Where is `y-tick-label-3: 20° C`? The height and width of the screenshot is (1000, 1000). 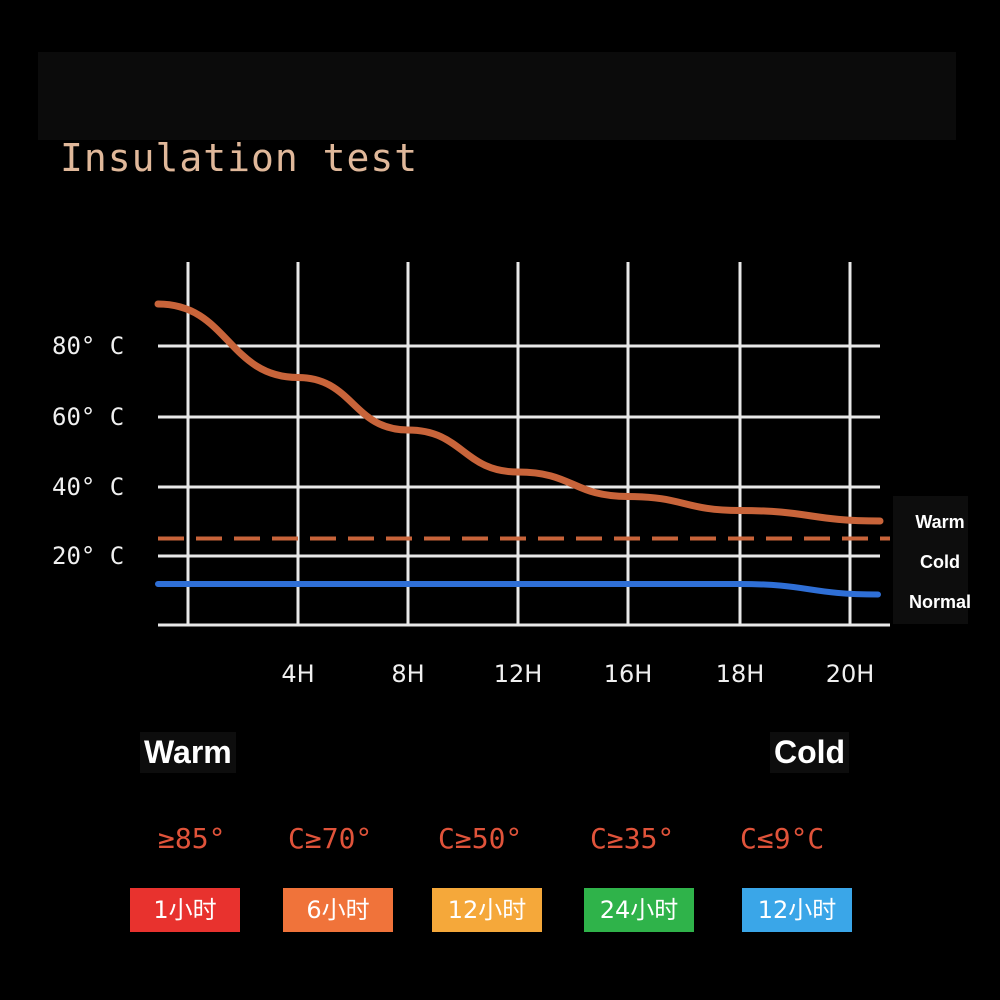 y-tick-label-3: 20° C is located at coordinates (88, 556).